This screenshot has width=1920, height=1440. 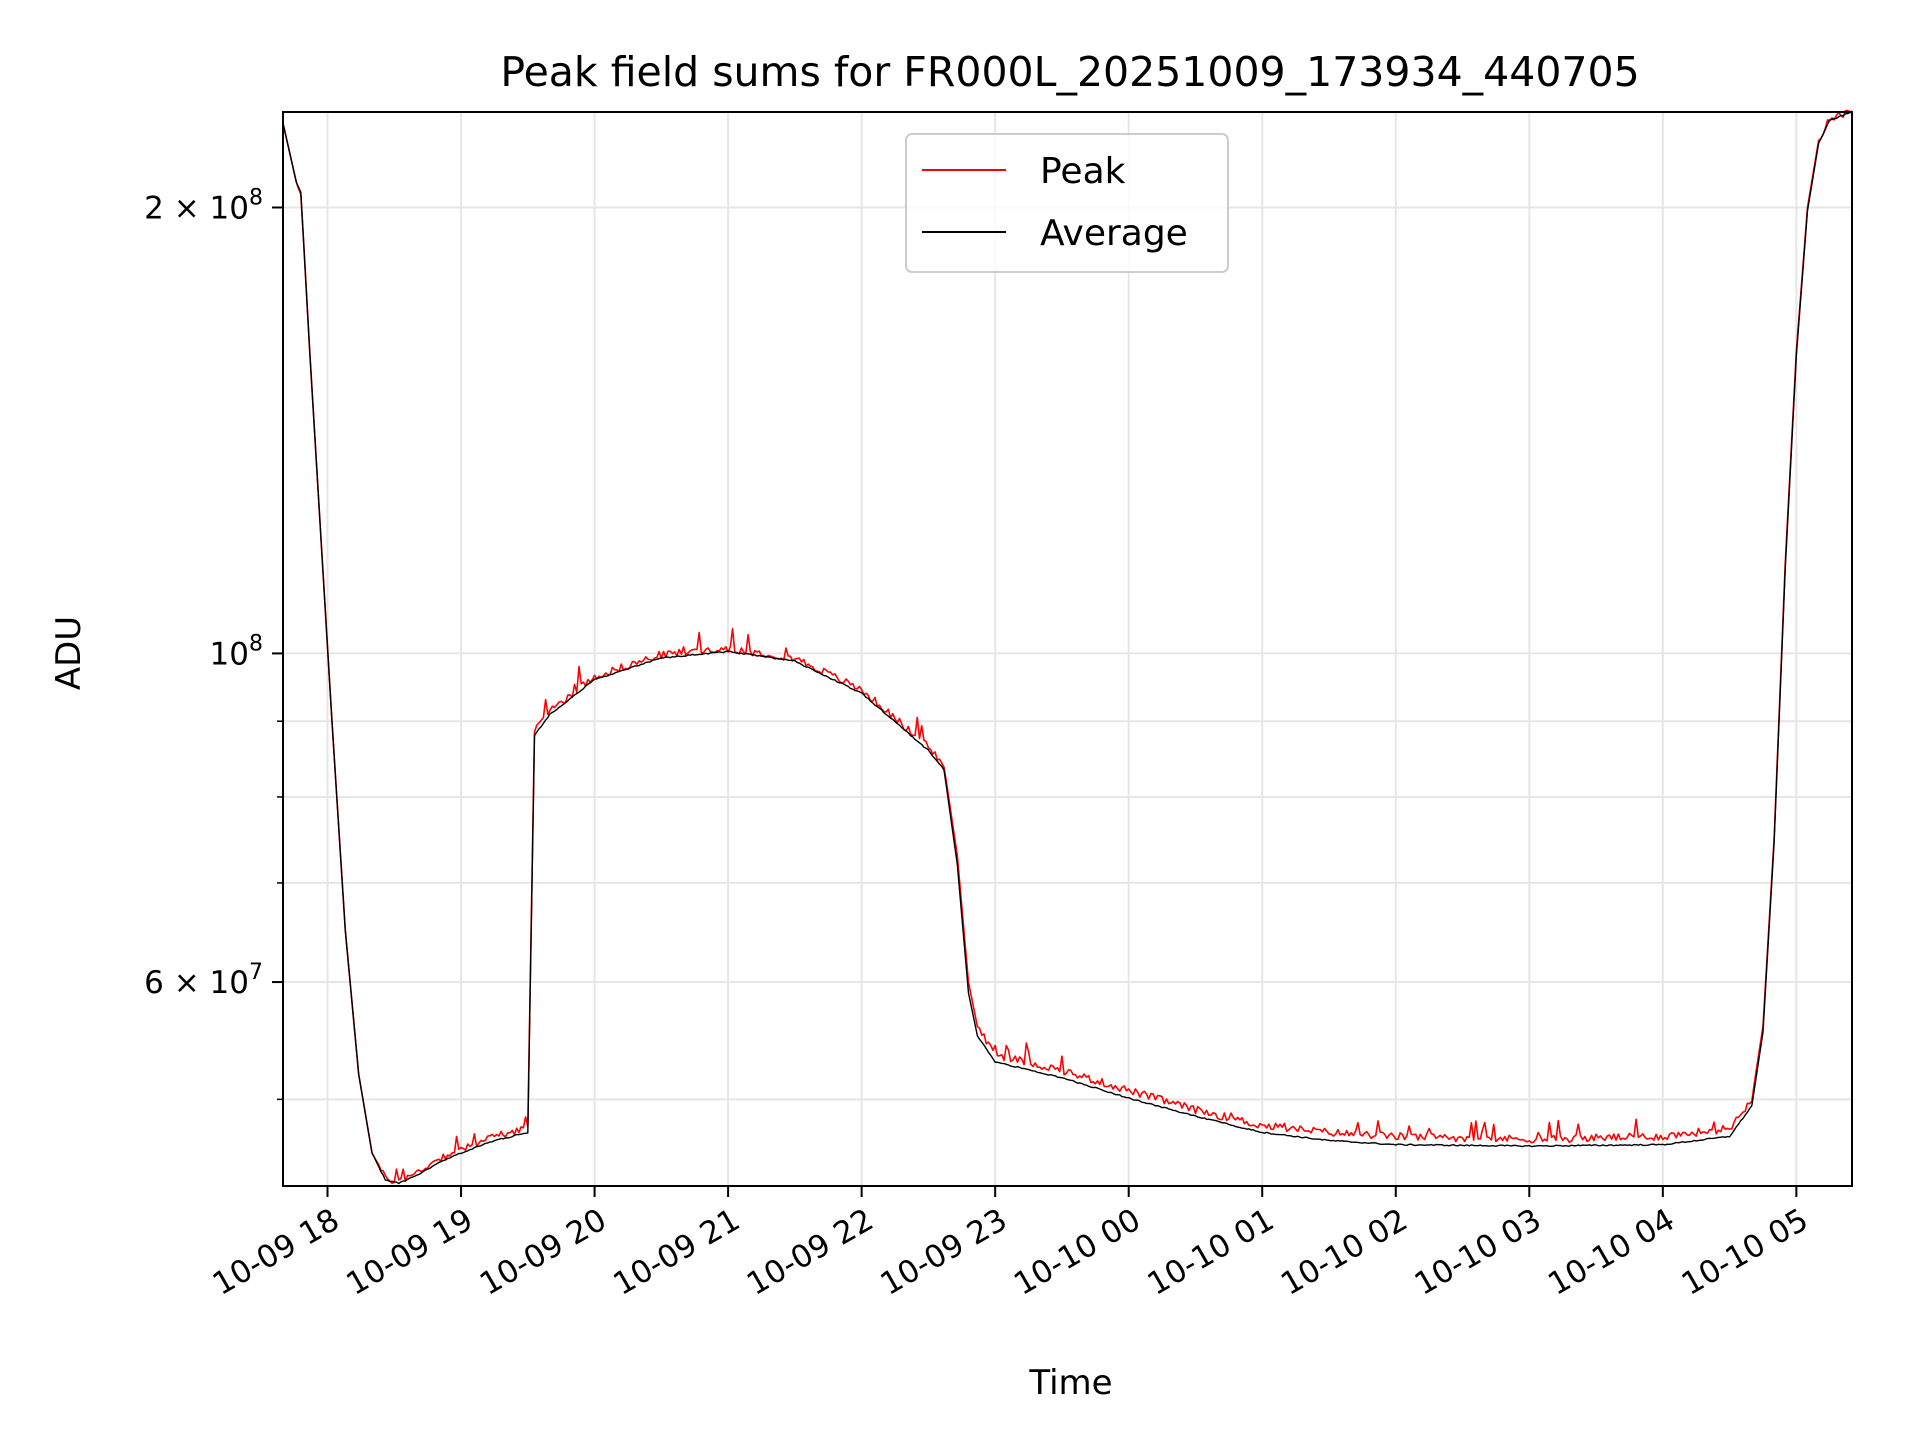 I want to click on legend: Peak Average, so click(x=1067, y=203).